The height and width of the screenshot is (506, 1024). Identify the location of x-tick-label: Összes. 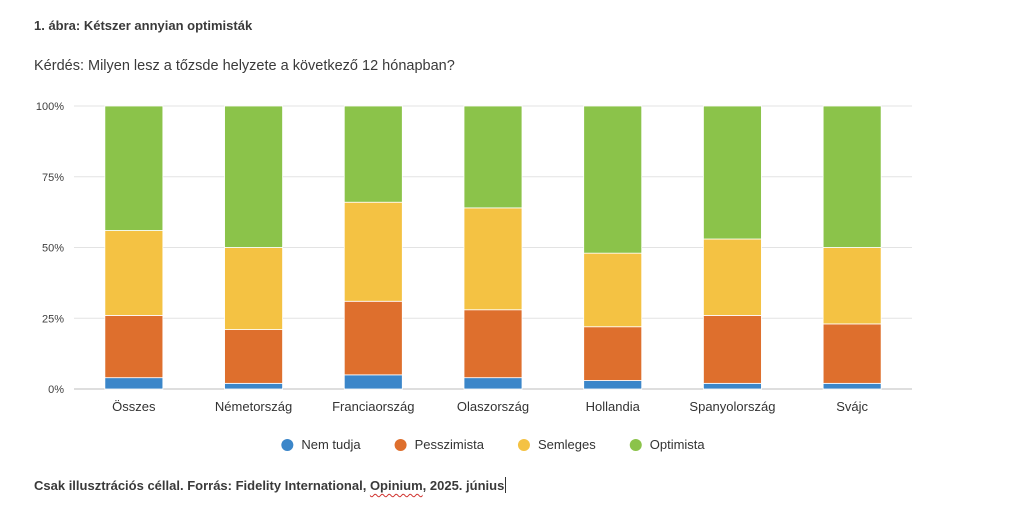
(134, 406).